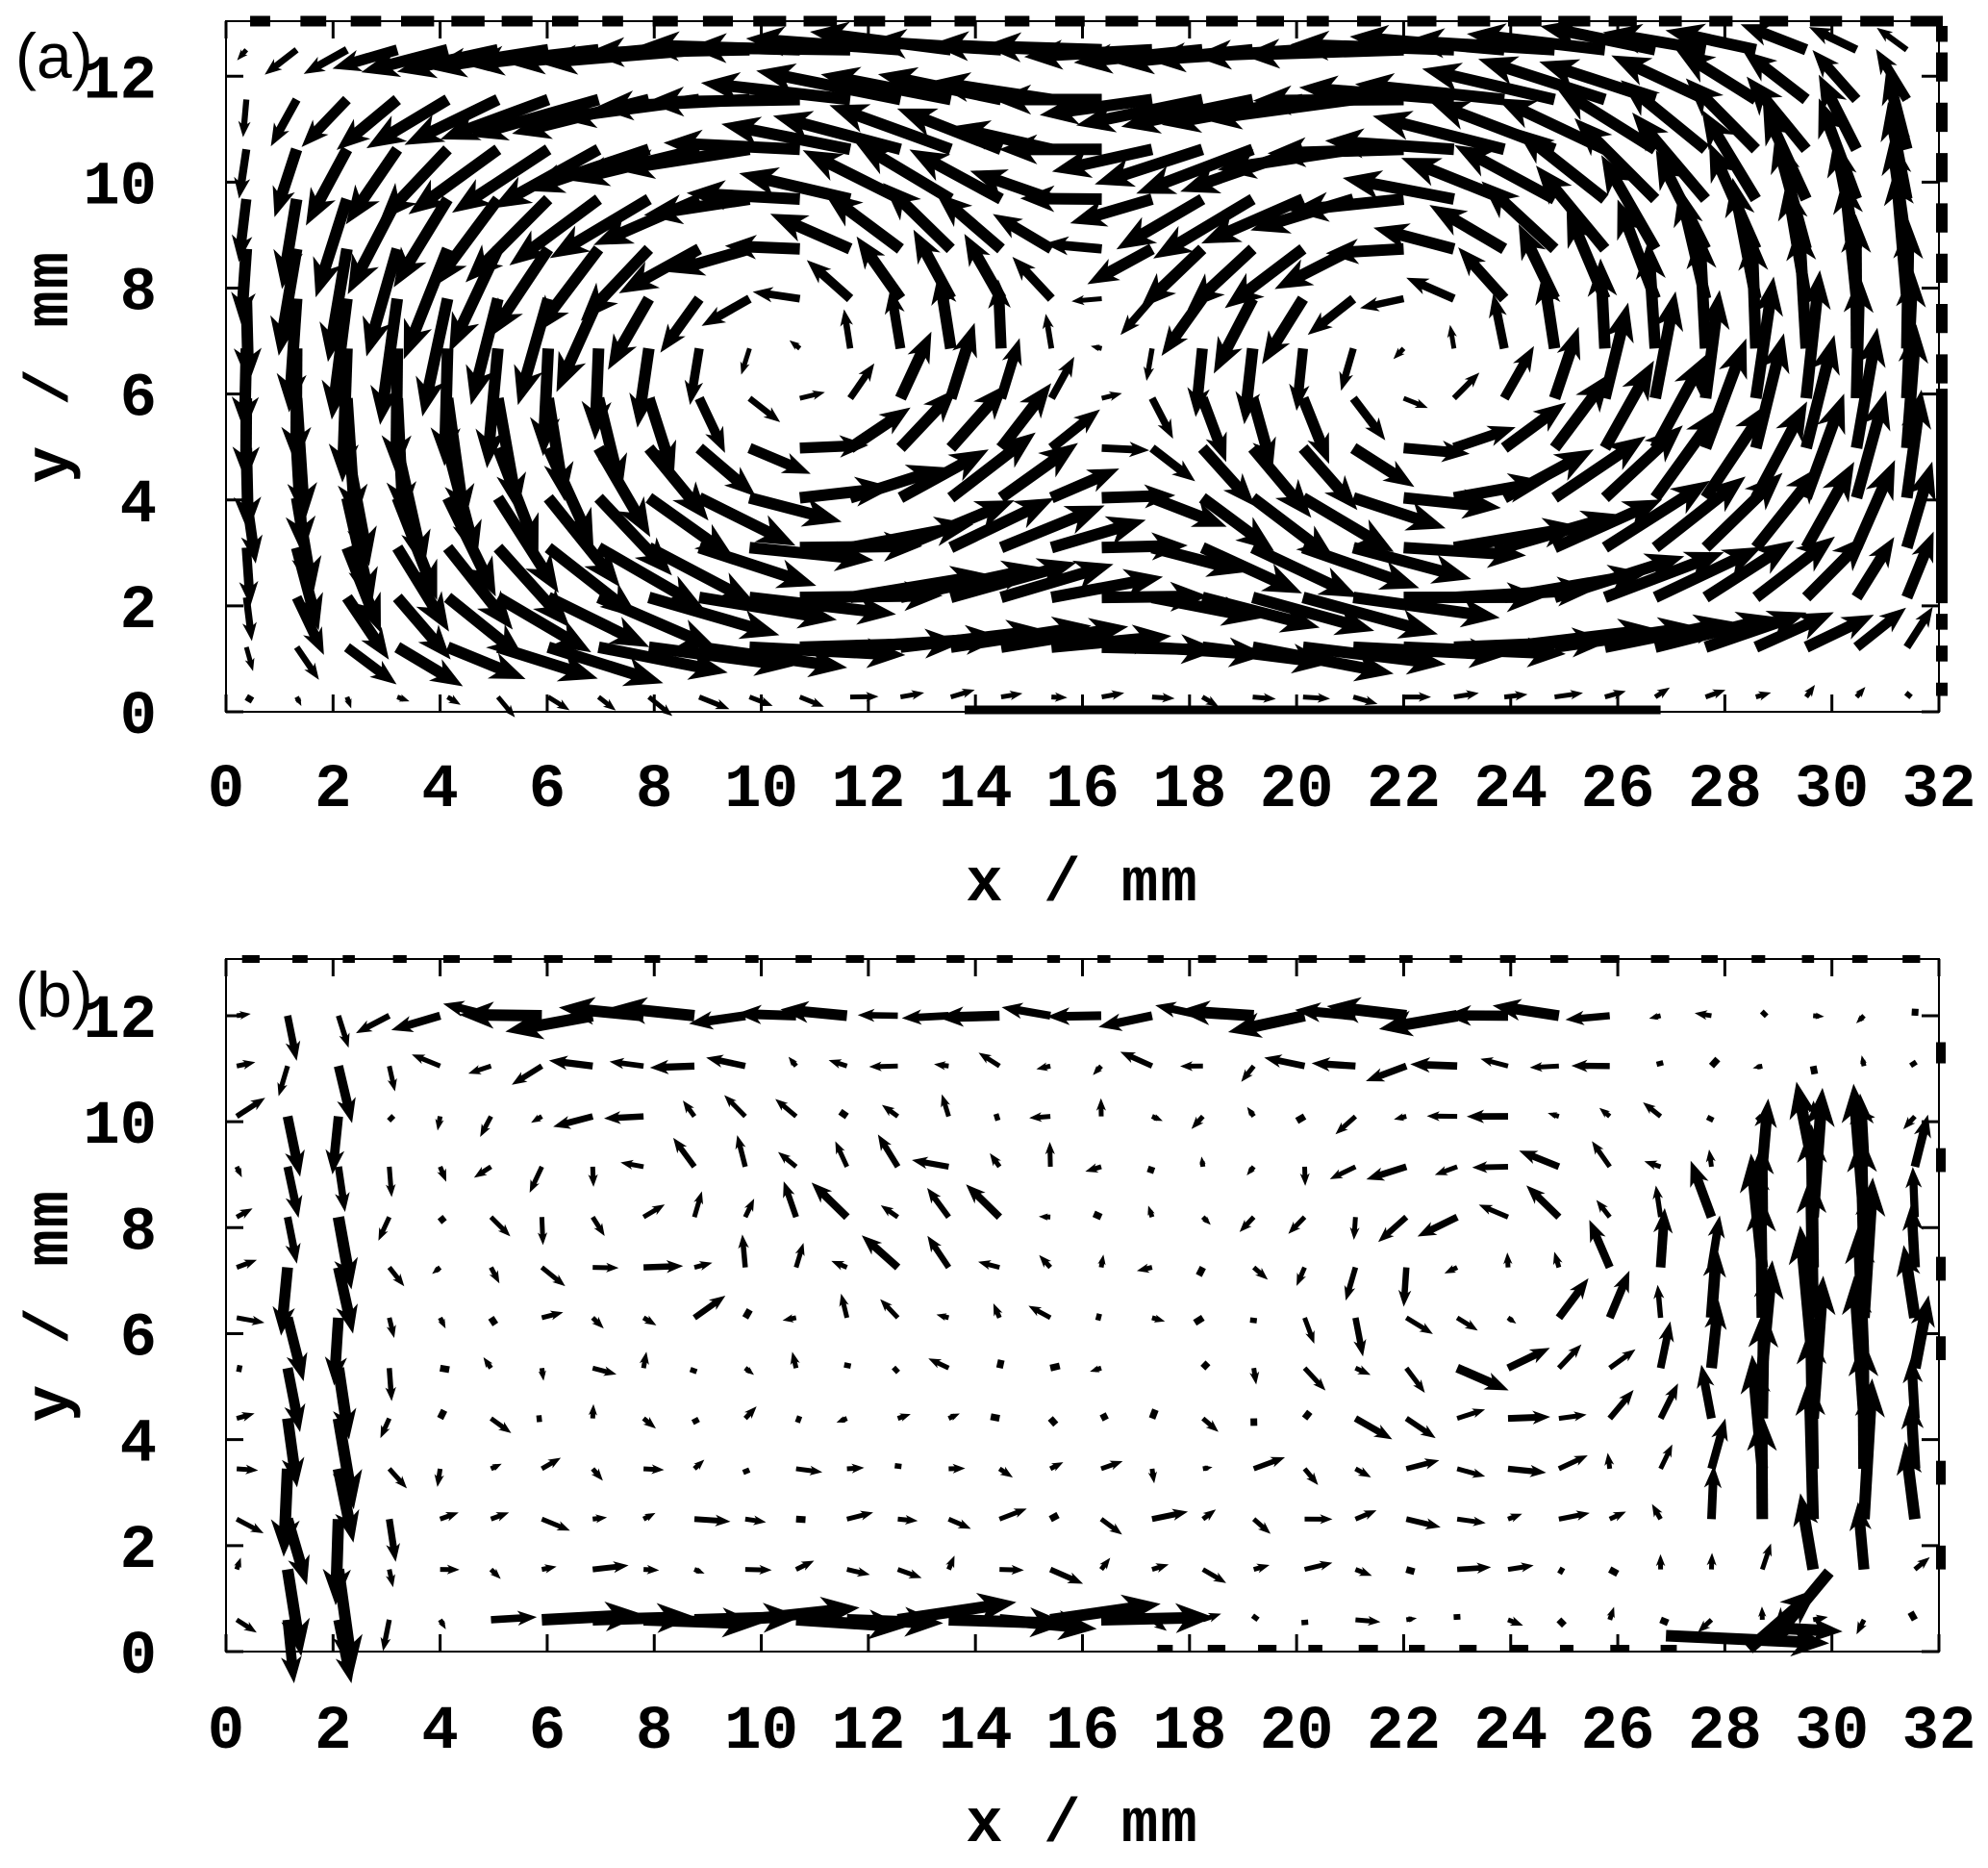 Image resolution: width=1988 pixels, height=1868 pixels. I want to click on x-tick-label: 4, so click(439, 791).